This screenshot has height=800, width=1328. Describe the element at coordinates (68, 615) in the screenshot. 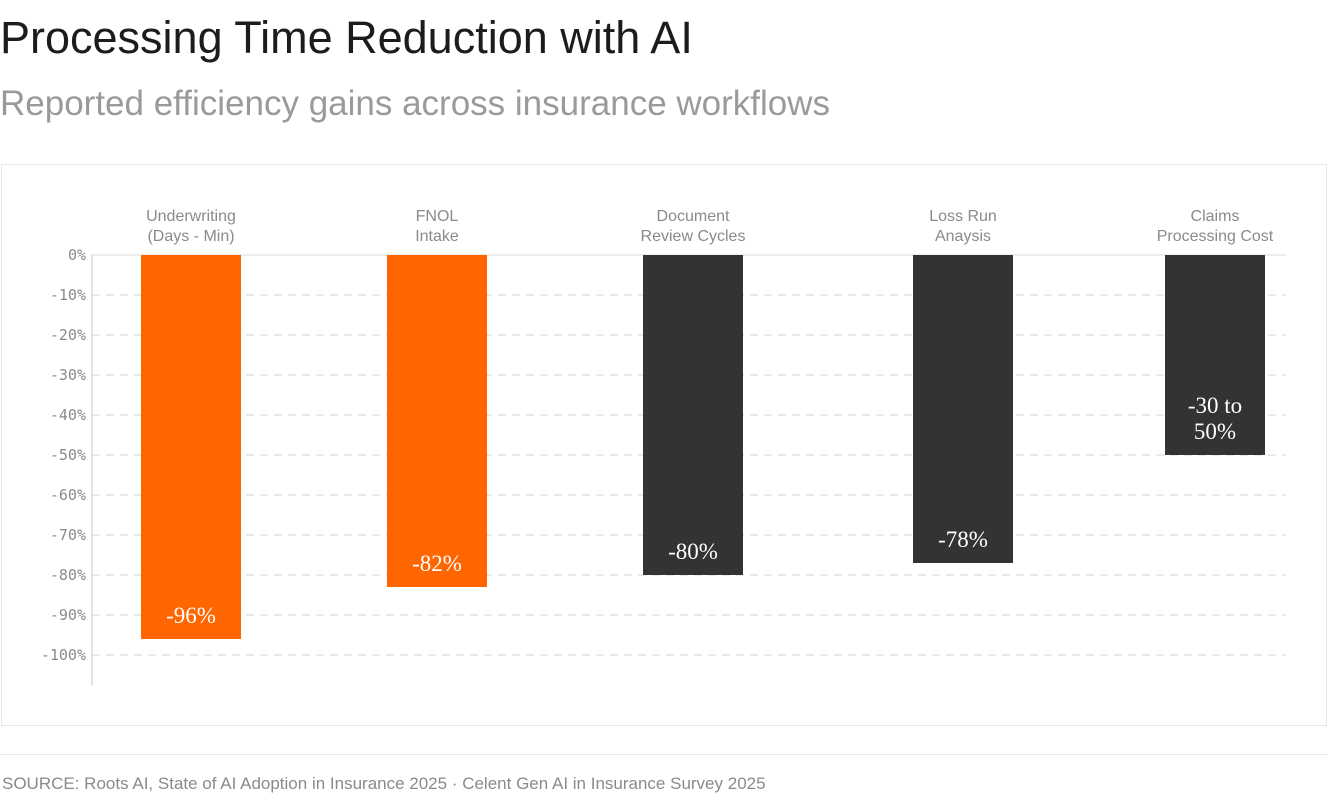

I see `y-tick-label: -90%` at that location.